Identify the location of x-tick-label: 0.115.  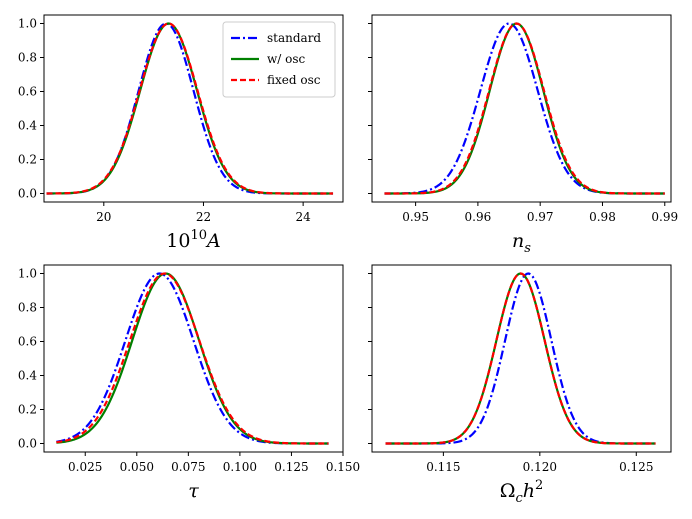
(443, 467).